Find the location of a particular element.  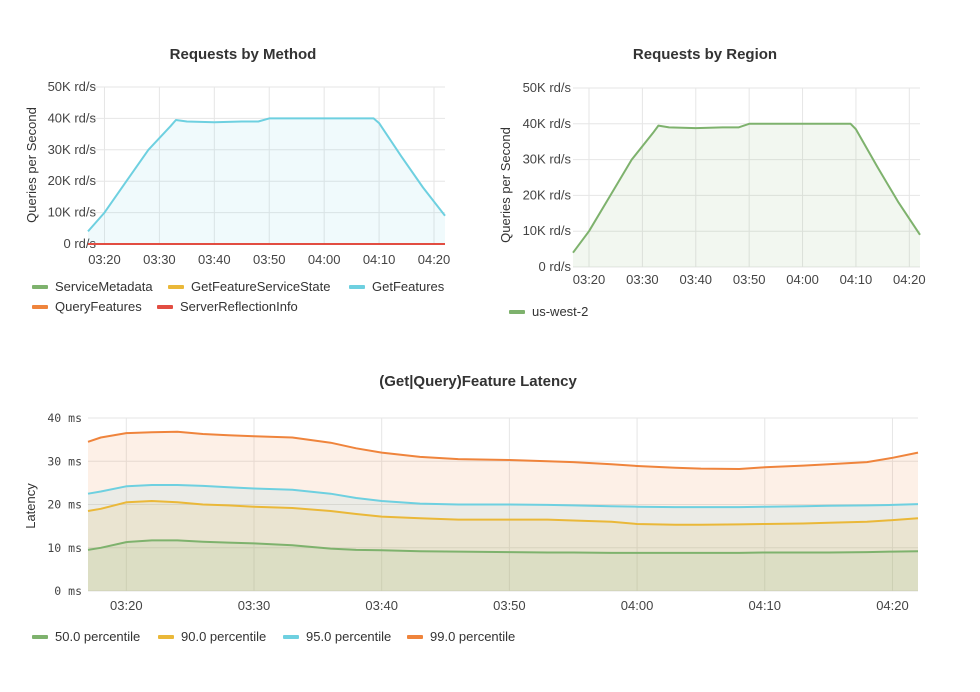

legend-label: 90.0 percentile is located at coordinates (223, 636).